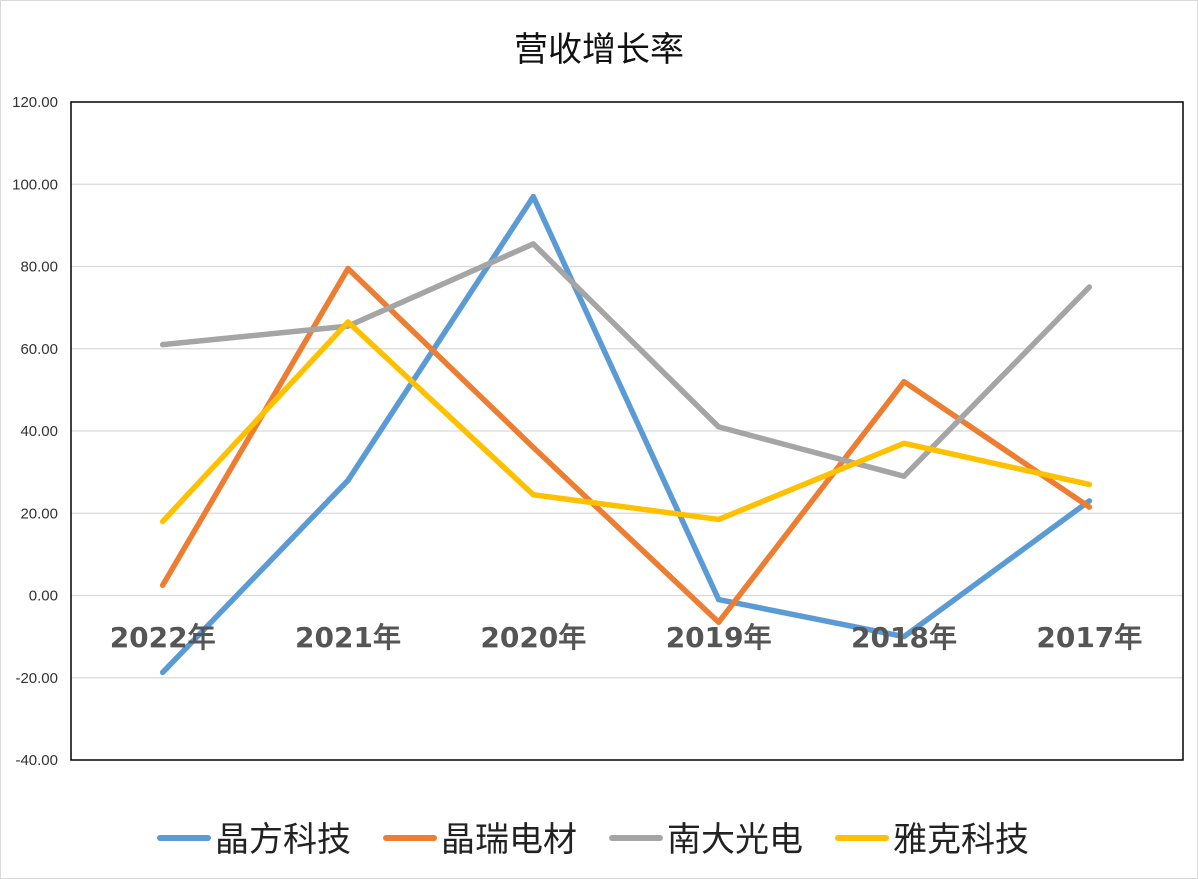 Image resolution: width=1198 pixels, height=879 pixels. Describe the element at coordinates (735, 840) in the screenshot. I see `legend-label: 南大光电` at that location.